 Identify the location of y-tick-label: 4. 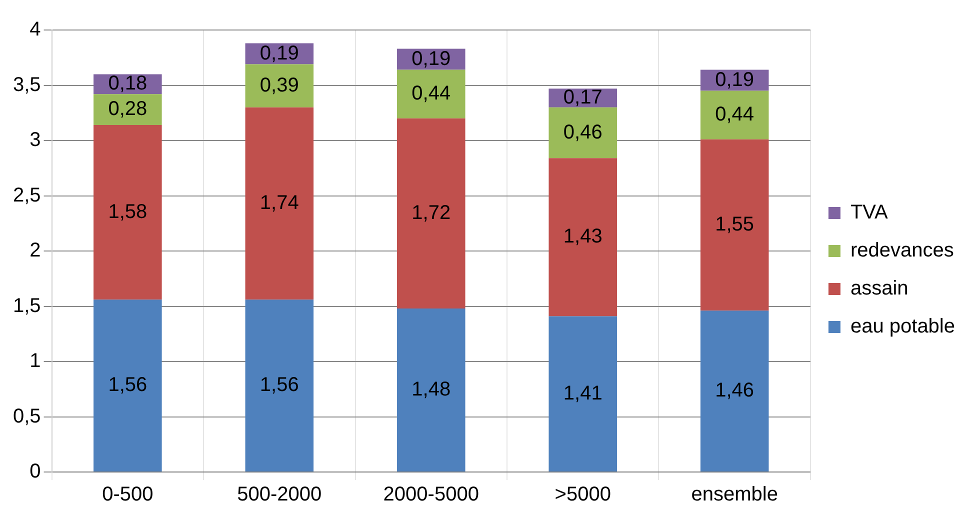
(35, 29).